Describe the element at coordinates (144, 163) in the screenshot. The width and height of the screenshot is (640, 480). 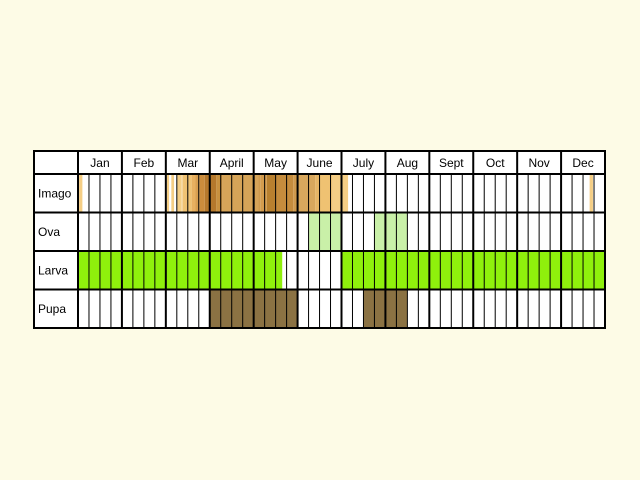
I see `month-label-feb: Feb` at that location.